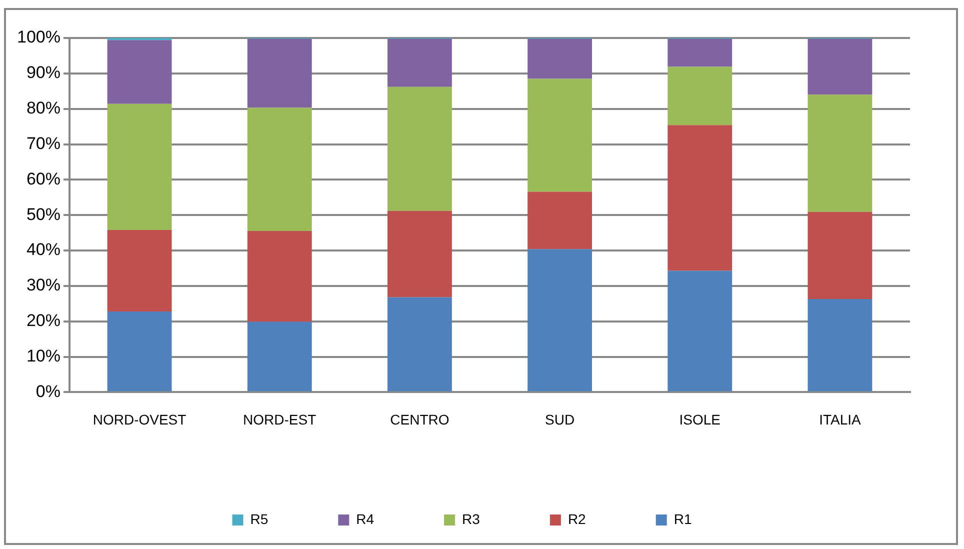 Image resolution: width=964 pixels, height=549 pixels. I want to click on y-tick-label: 20%, so click(43, 320).